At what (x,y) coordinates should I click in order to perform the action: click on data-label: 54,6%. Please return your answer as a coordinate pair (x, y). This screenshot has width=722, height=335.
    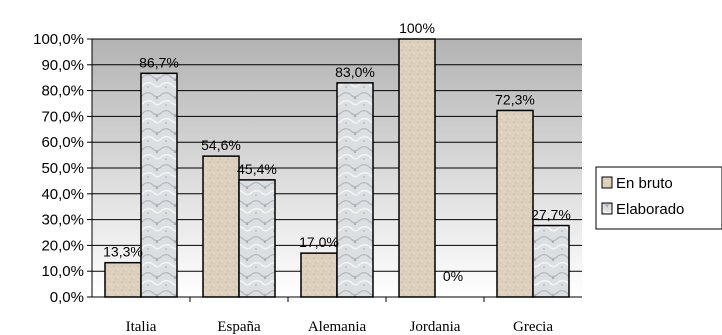
    Looking at the image, I should click on (221, 145).